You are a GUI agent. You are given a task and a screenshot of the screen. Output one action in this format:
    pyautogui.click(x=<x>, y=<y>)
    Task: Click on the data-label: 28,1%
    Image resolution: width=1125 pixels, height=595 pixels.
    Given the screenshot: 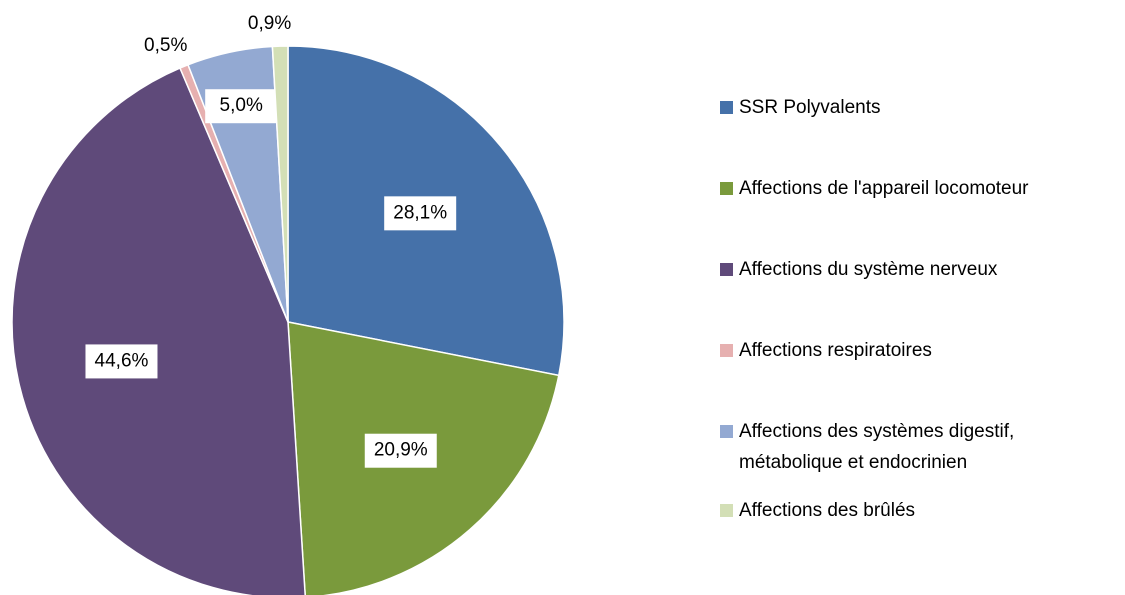 What is the action you would take?
    pyautogui.click(x=420, y=212)
    